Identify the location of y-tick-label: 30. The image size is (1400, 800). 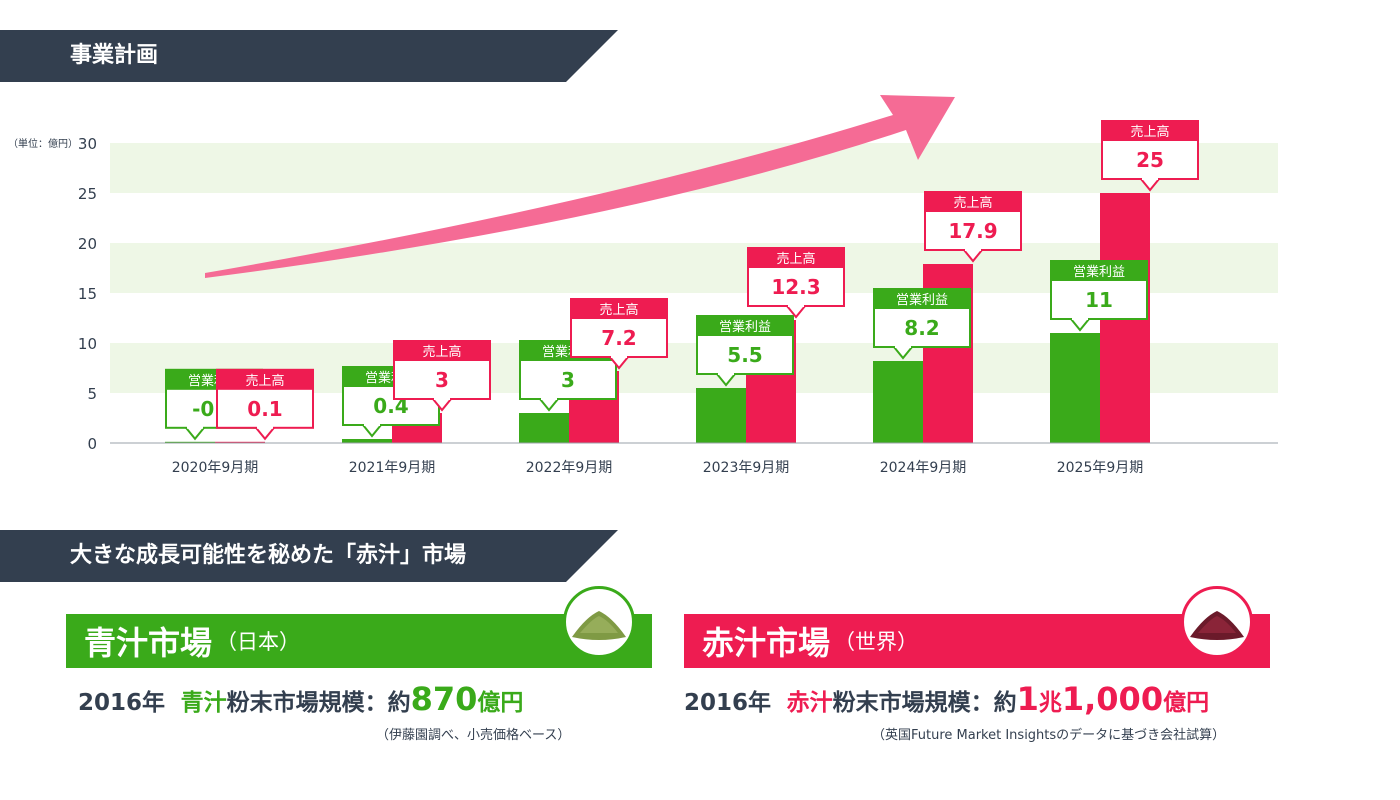
(87, 144).